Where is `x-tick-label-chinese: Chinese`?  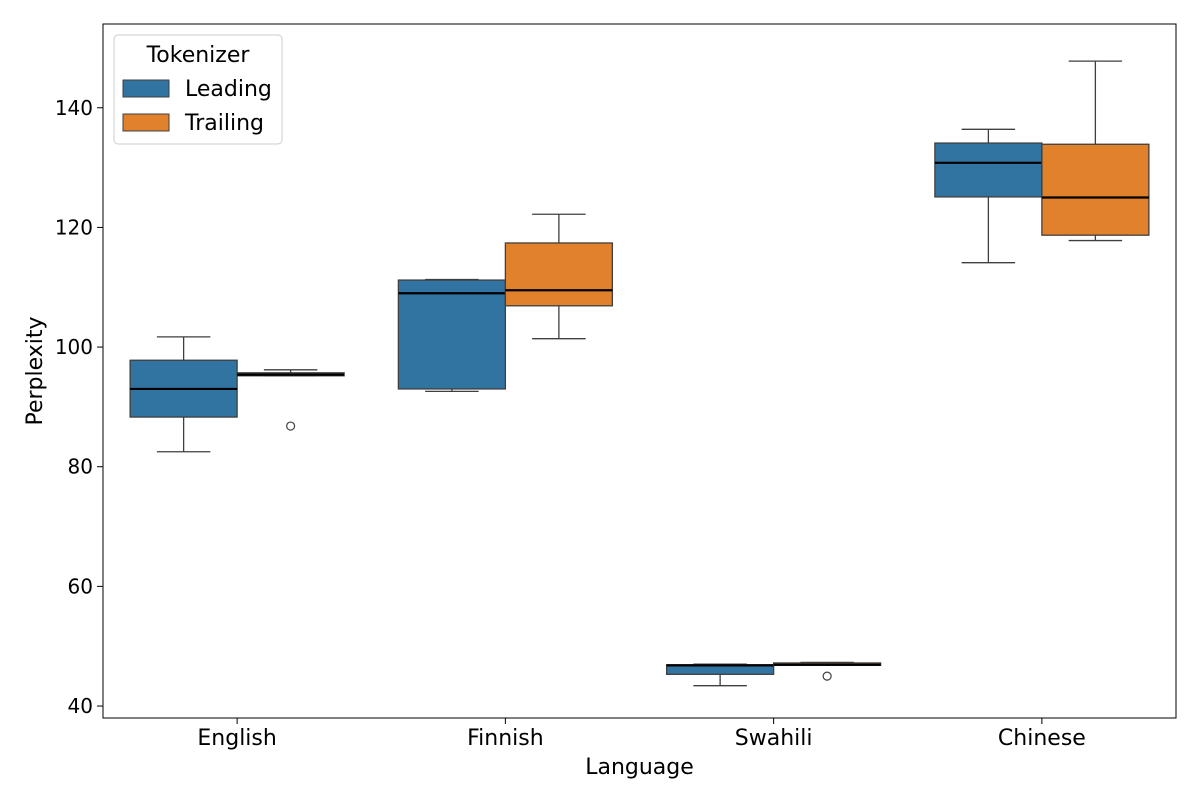
x-tick-label-chinese: Chinese is located at coordinates (1042, 738).